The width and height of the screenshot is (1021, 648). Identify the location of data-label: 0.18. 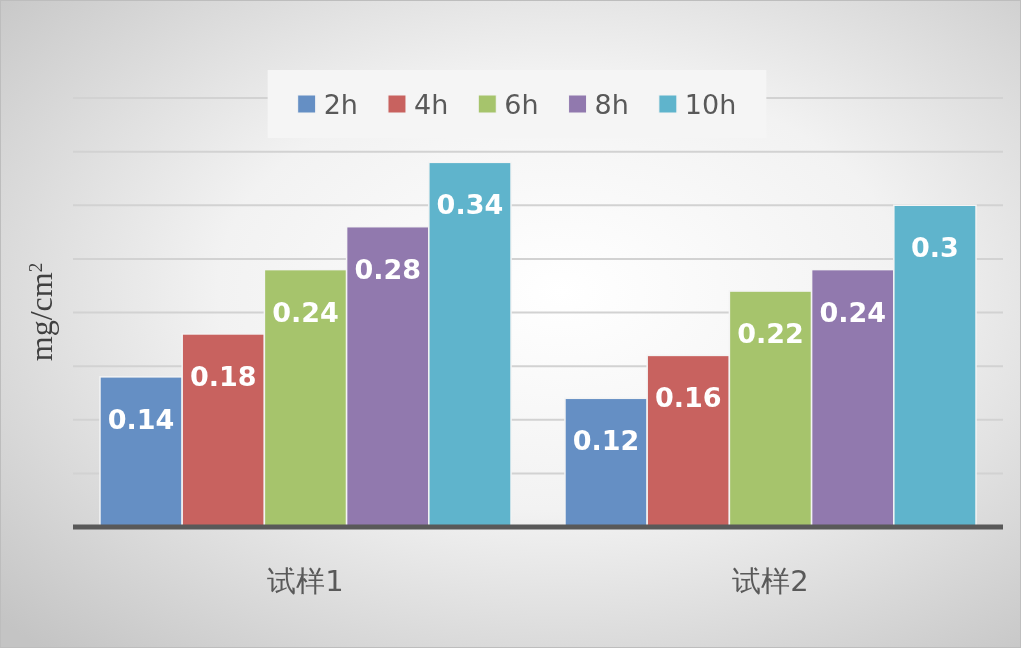
(223, 376).